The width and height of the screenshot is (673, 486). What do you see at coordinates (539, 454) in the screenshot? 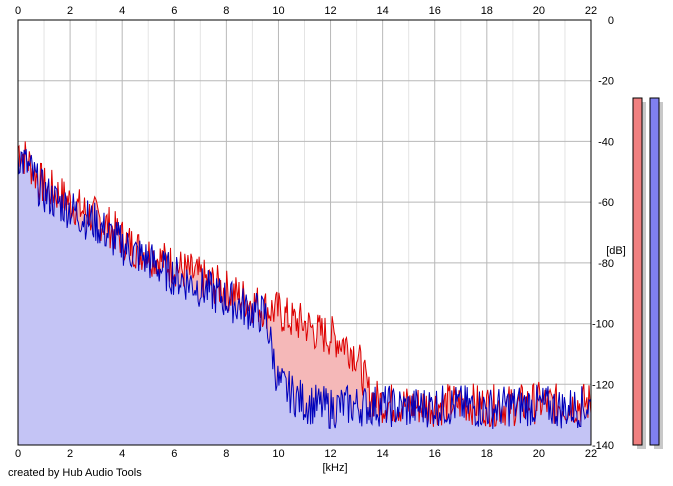
I see `x-tick-label-bottom: 20` at bounding box center [539, 454].